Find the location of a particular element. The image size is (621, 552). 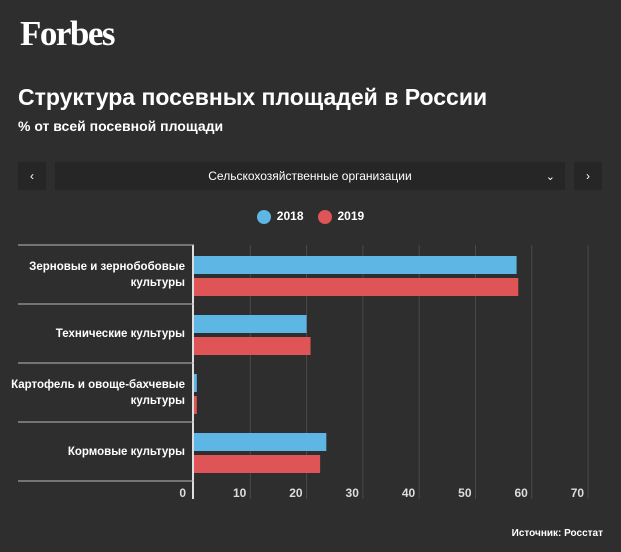

prev-button: ‹ is located at coordinates (32, 176).